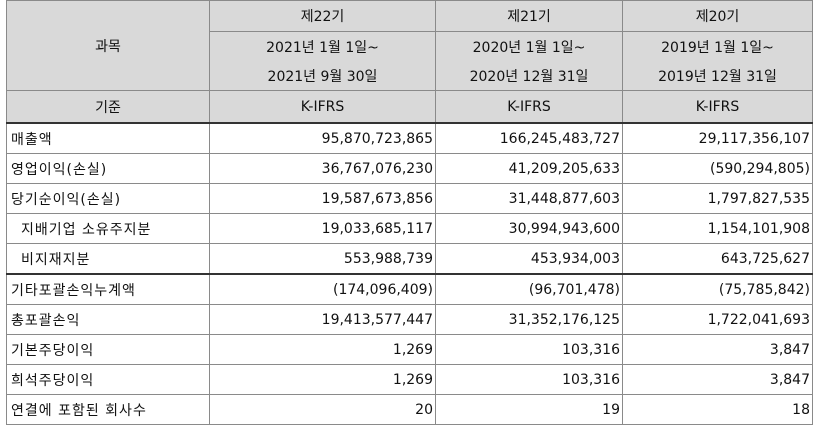  Describe the element at coordinates (529, 228) in the screenshot. I see `cell-value: 30,994,943,600` at that location.